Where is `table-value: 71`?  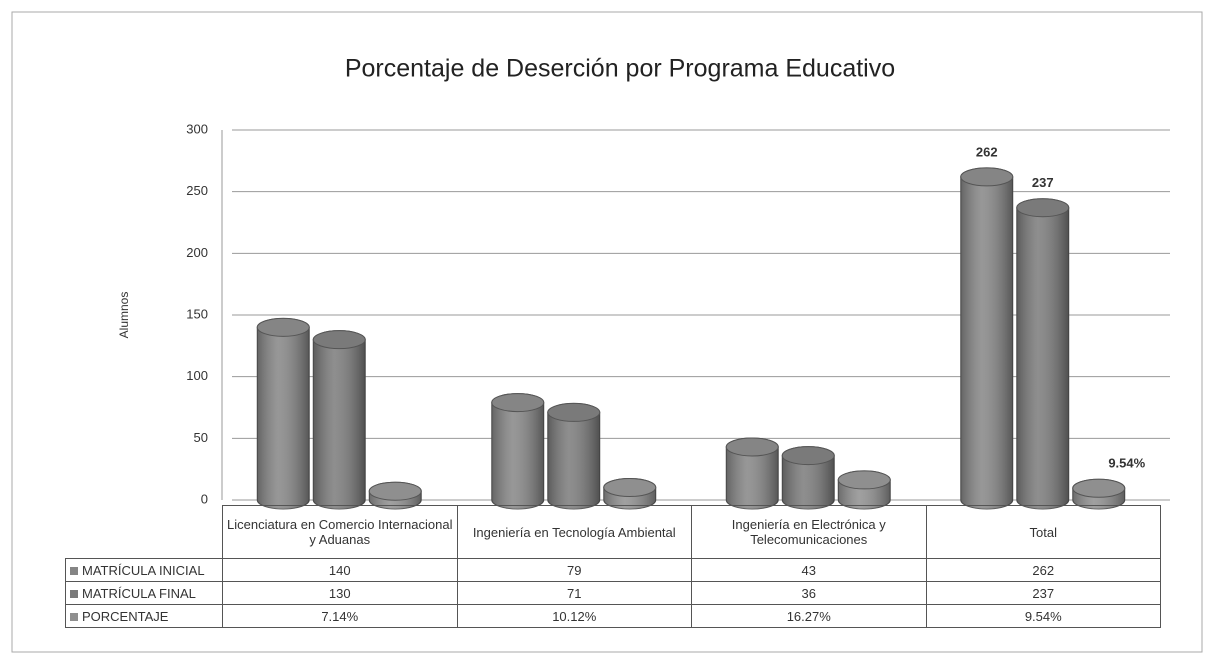
table-value: 71 is located at coordinates (574, 593).